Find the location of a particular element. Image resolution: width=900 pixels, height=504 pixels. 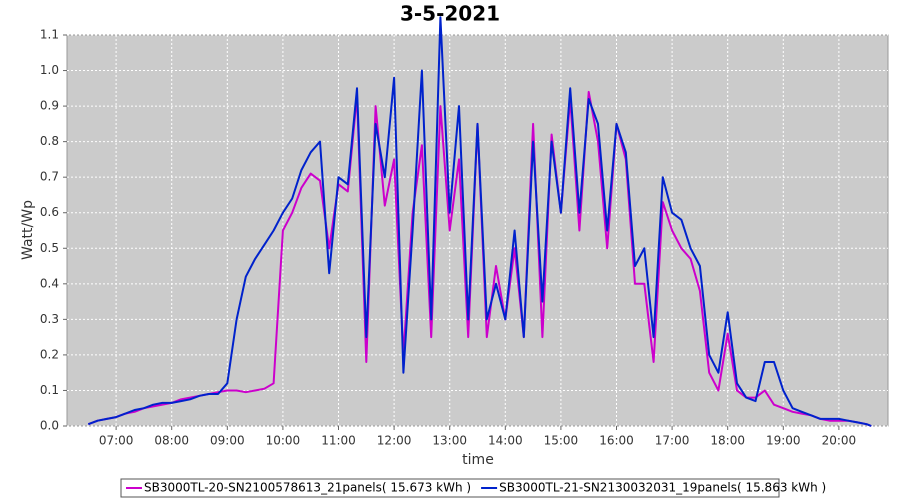

x-tick-label: 16:00 is located at coordinates (616, 441).